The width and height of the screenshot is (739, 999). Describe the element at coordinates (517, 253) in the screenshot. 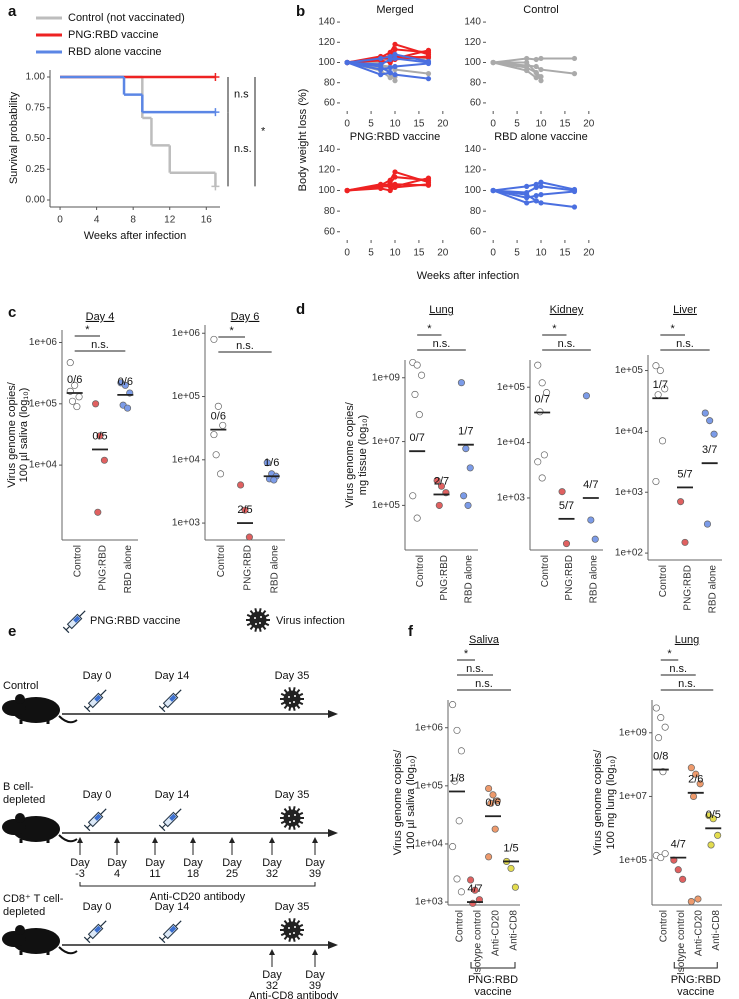

I see `x-tick-label: 5` at that location.